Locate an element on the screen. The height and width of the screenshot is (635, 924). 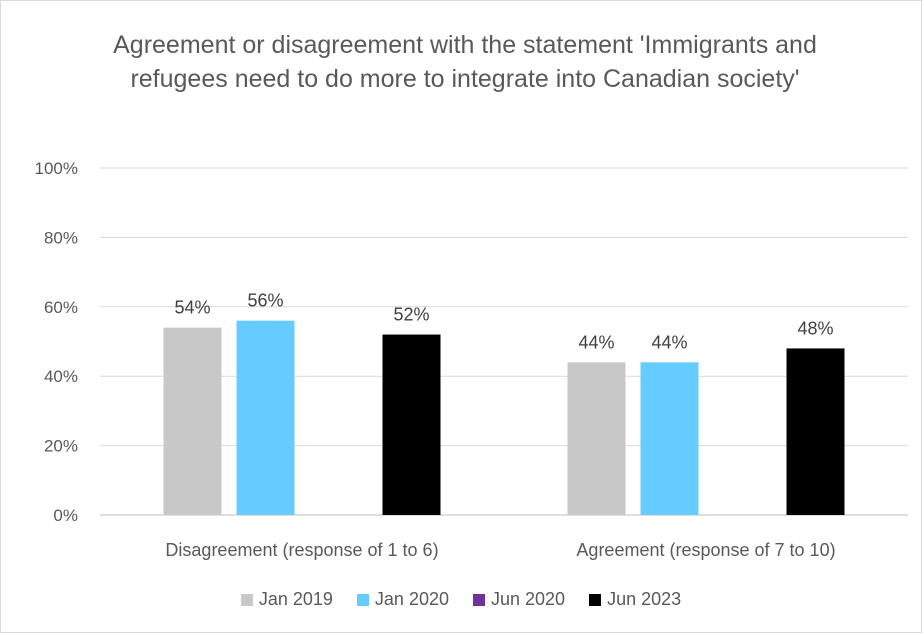
y-tick-label: 60% is located at coordinates (61, 307).